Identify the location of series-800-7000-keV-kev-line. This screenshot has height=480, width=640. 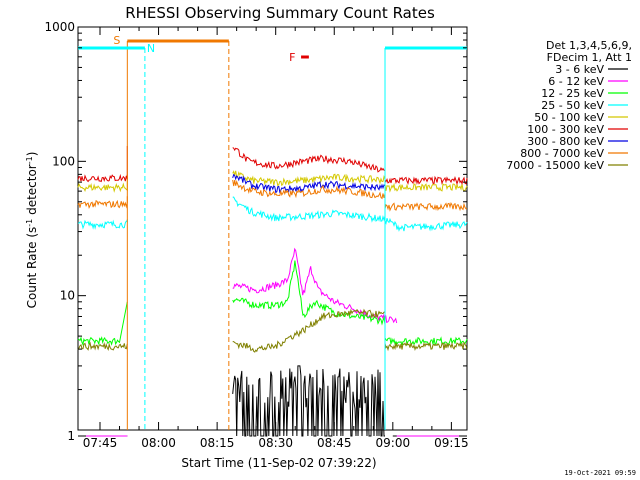
(272, 195).